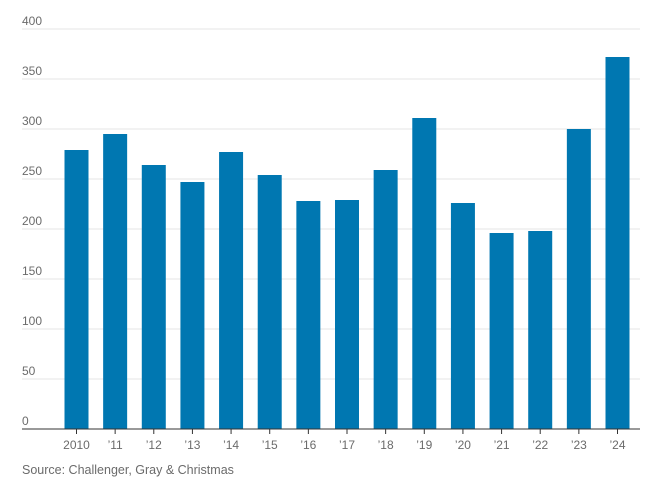 This screenshot has width=658, height=485. I want to click on y-tick-label: 250, so click(32, 171).